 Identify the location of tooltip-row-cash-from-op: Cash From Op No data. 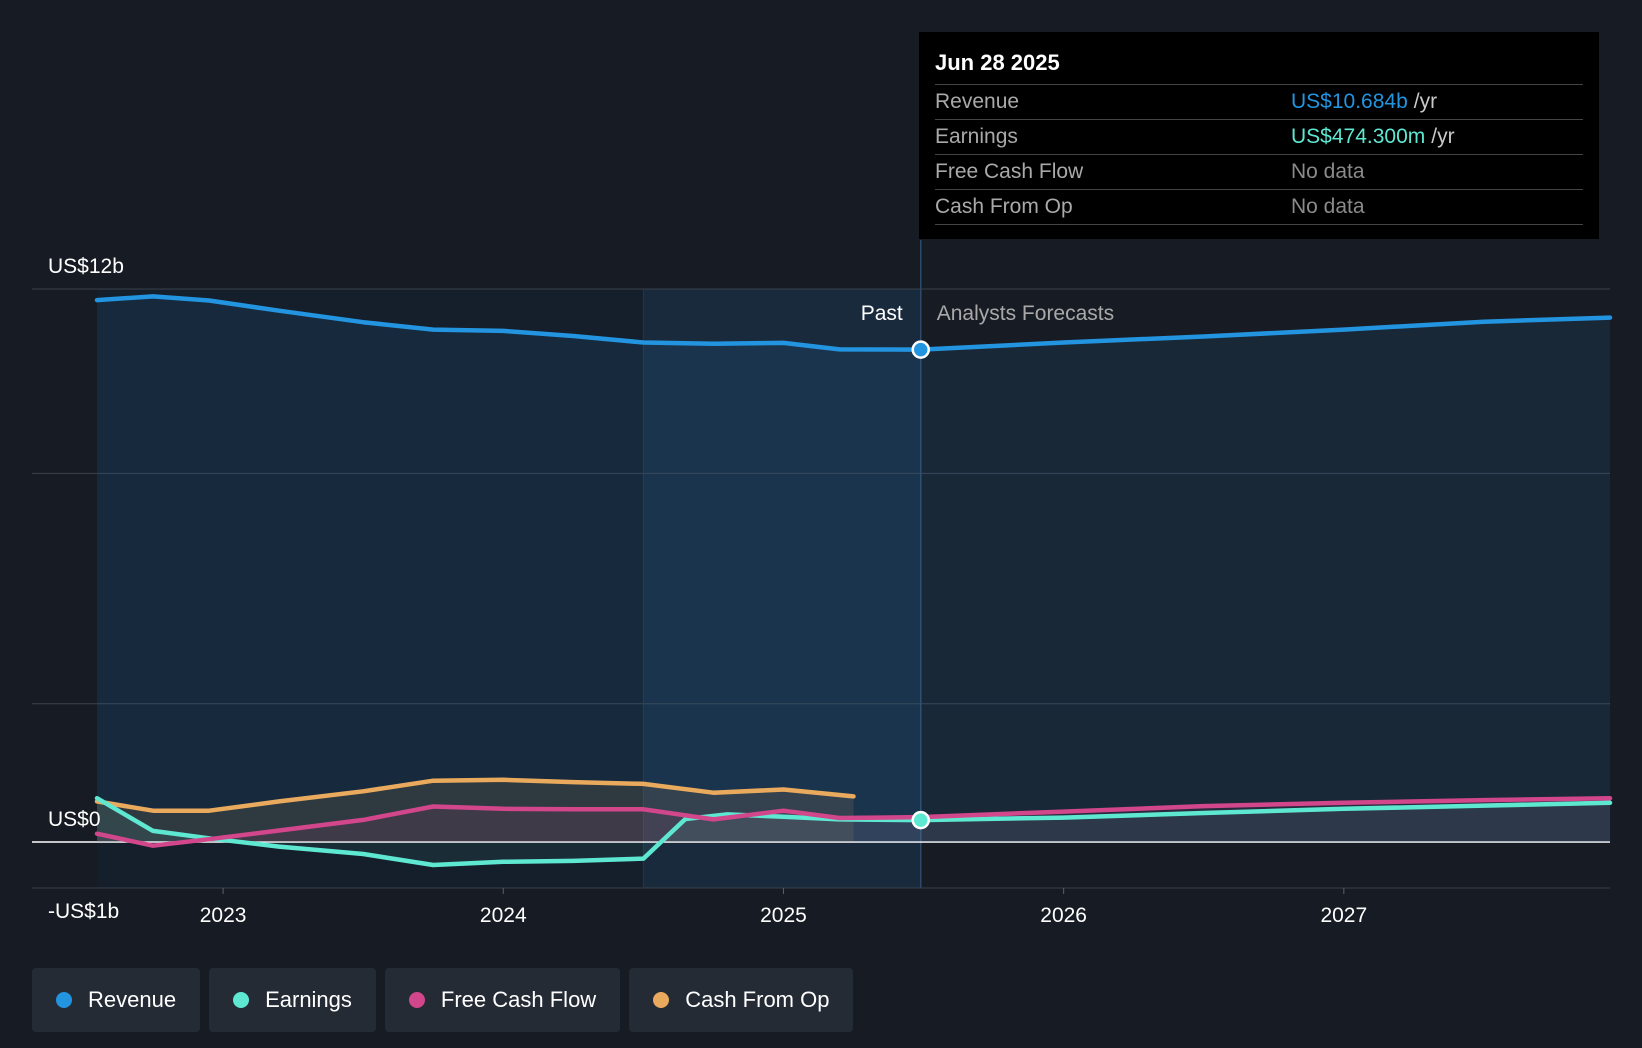
(1259, 207).